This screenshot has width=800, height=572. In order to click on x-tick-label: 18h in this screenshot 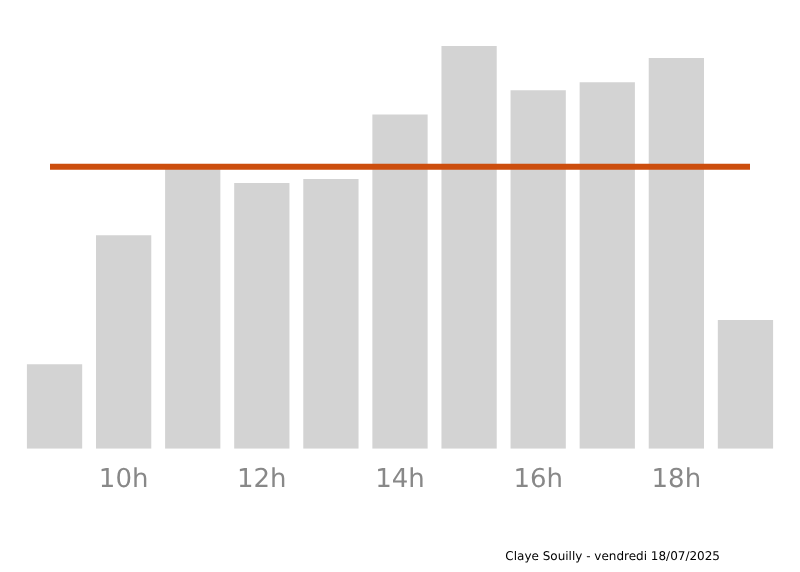, I will do `click(676, 480)`.